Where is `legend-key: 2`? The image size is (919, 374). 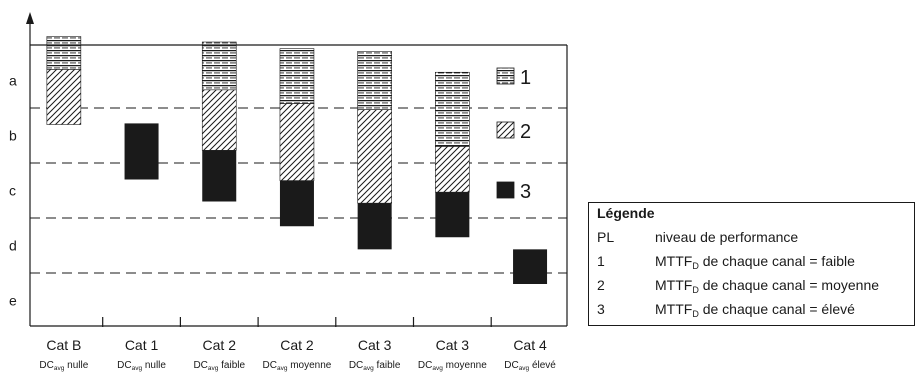
legend-key: 2 is located at coordinates (601, 285).